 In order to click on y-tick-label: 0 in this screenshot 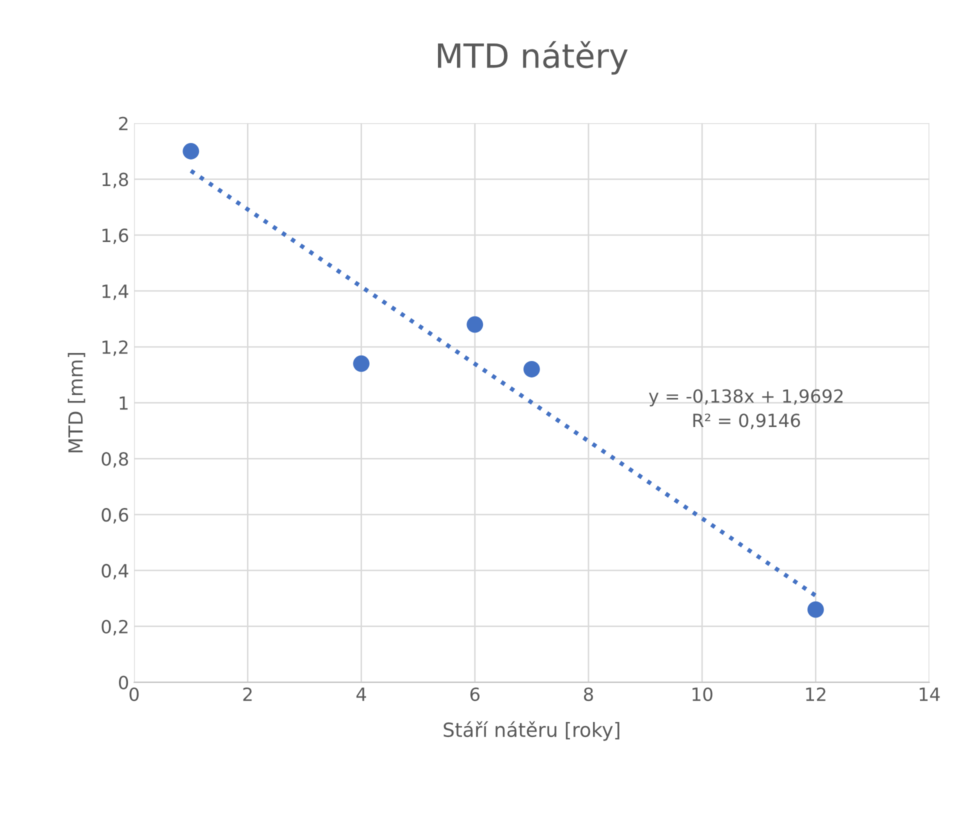, I will do `click(123, 683)`.